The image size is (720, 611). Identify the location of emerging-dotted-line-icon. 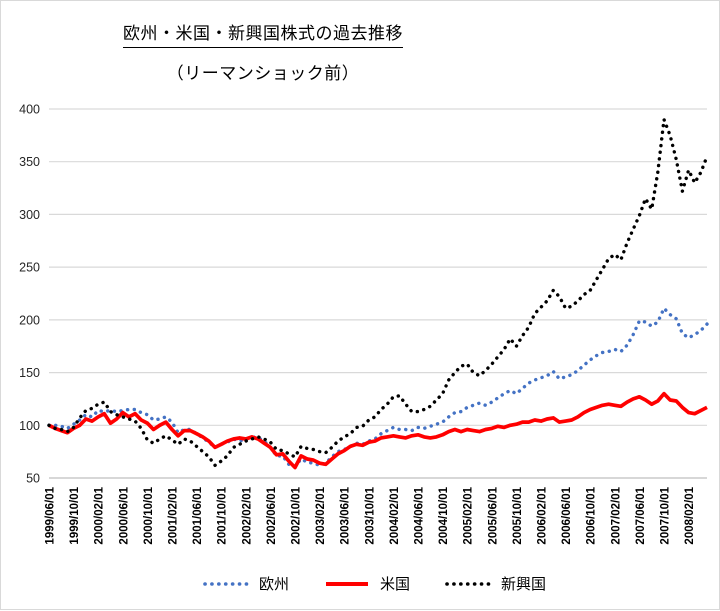
(468, 583).